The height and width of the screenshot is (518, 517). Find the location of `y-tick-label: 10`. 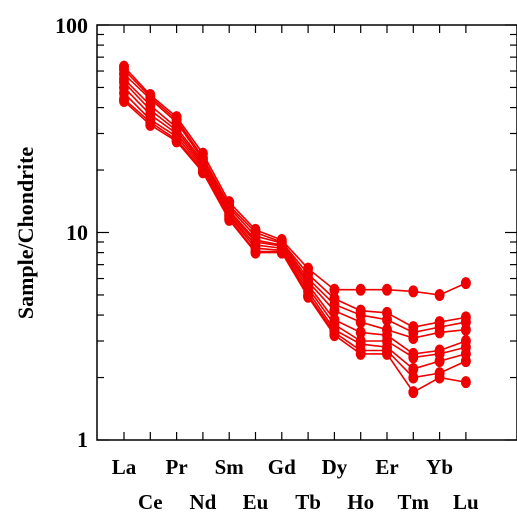

y-tick-label: 10 is located at coordinates (77, 232).